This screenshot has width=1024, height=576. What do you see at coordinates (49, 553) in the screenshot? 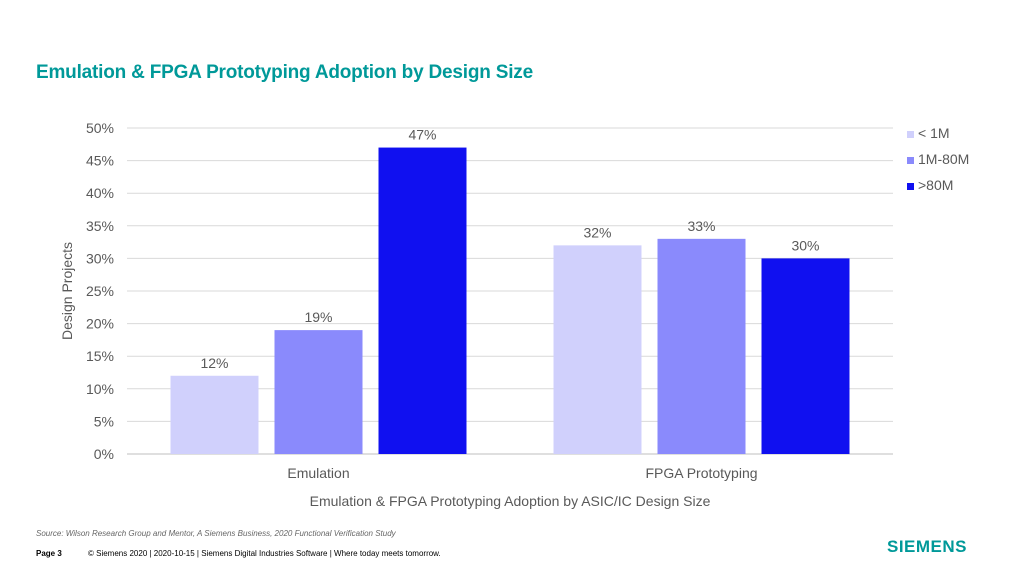
I see `page-number: Page 3` at bounding box center [49, 553].